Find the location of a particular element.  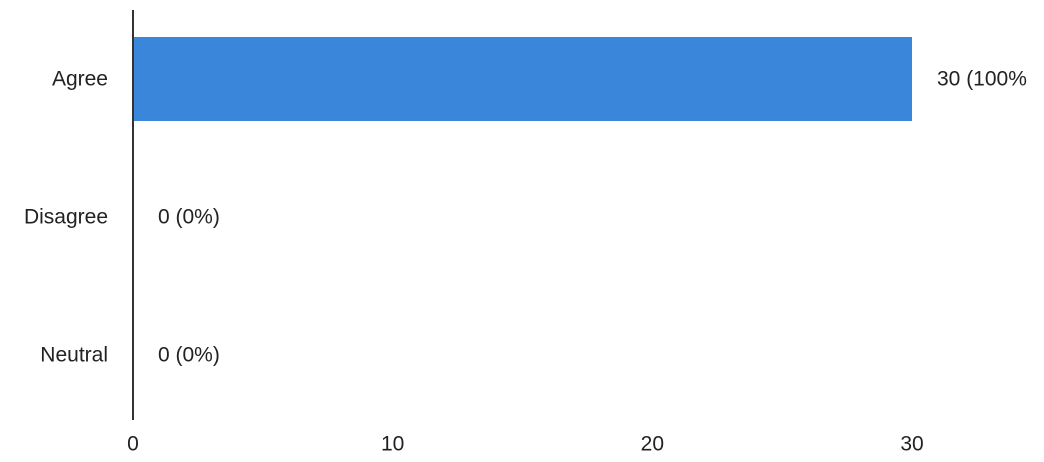

category-label-neutral: Neutral is located at coordinates (74, 355).